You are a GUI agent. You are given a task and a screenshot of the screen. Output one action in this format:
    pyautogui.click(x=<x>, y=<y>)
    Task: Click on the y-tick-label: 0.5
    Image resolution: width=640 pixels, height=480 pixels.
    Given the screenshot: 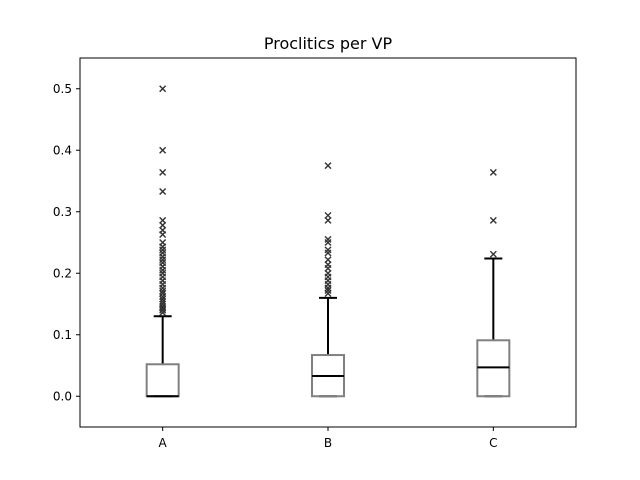 What is the action you would take?
    pyautogui.click(x=62, y=89)
    